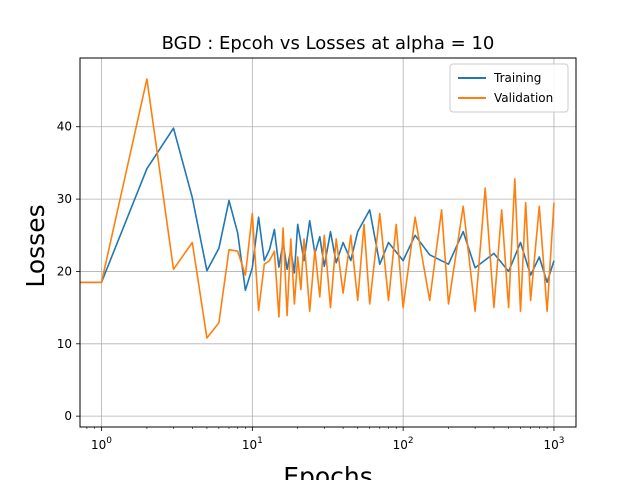  I want to click on y-tick-label: 10, so click(64, 344).